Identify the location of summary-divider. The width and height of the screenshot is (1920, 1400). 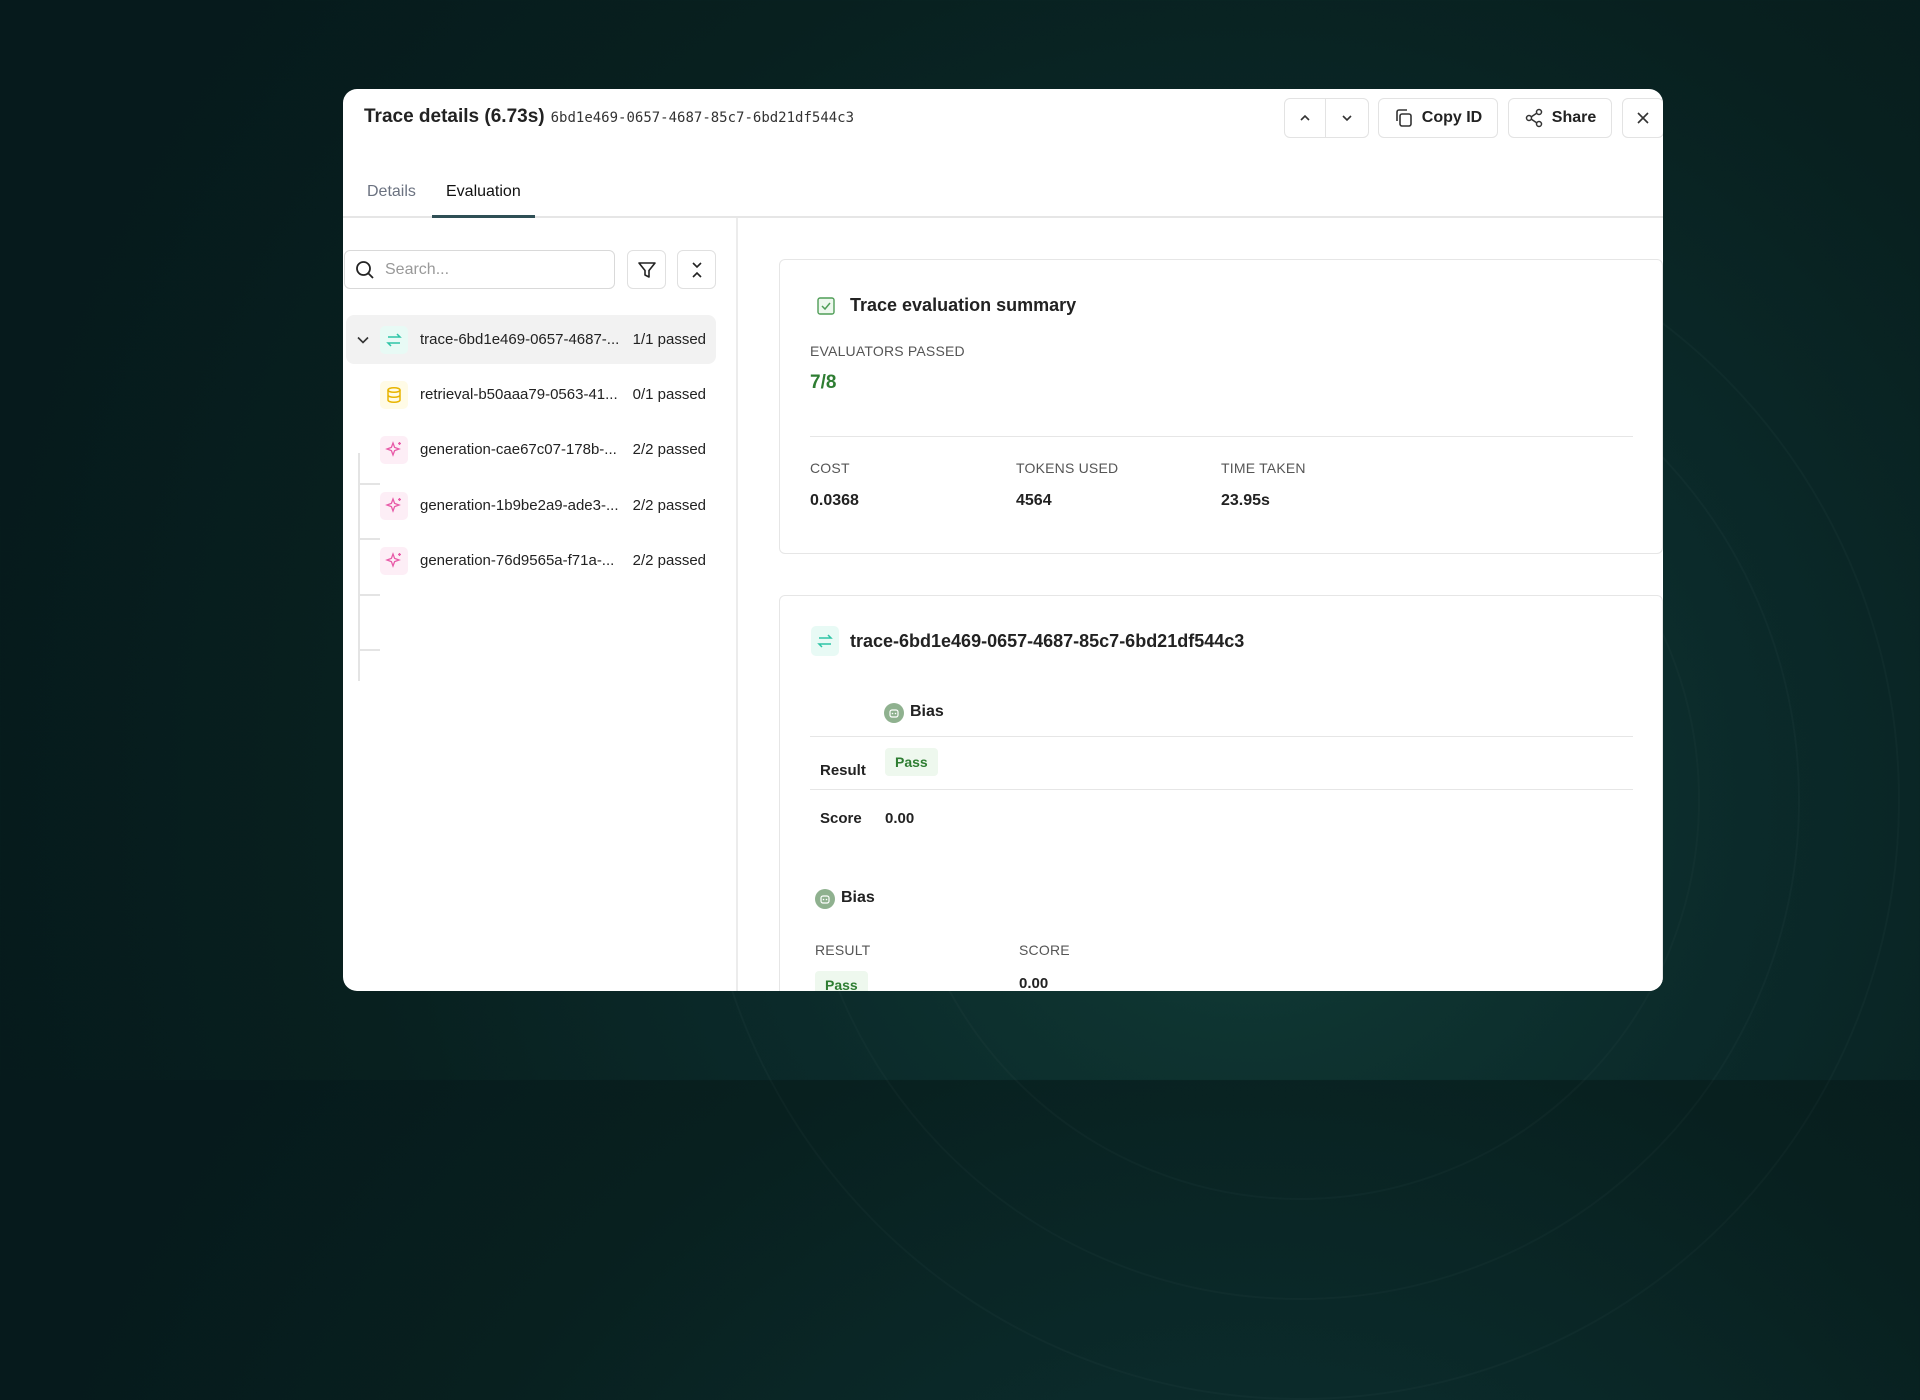
(1221, 436).